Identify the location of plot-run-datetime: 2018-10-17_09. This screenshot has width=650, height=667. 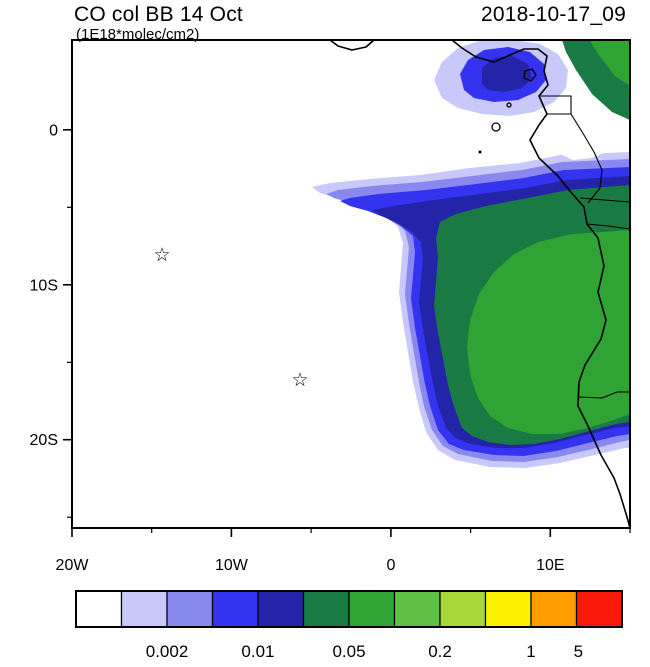
(553, 14).